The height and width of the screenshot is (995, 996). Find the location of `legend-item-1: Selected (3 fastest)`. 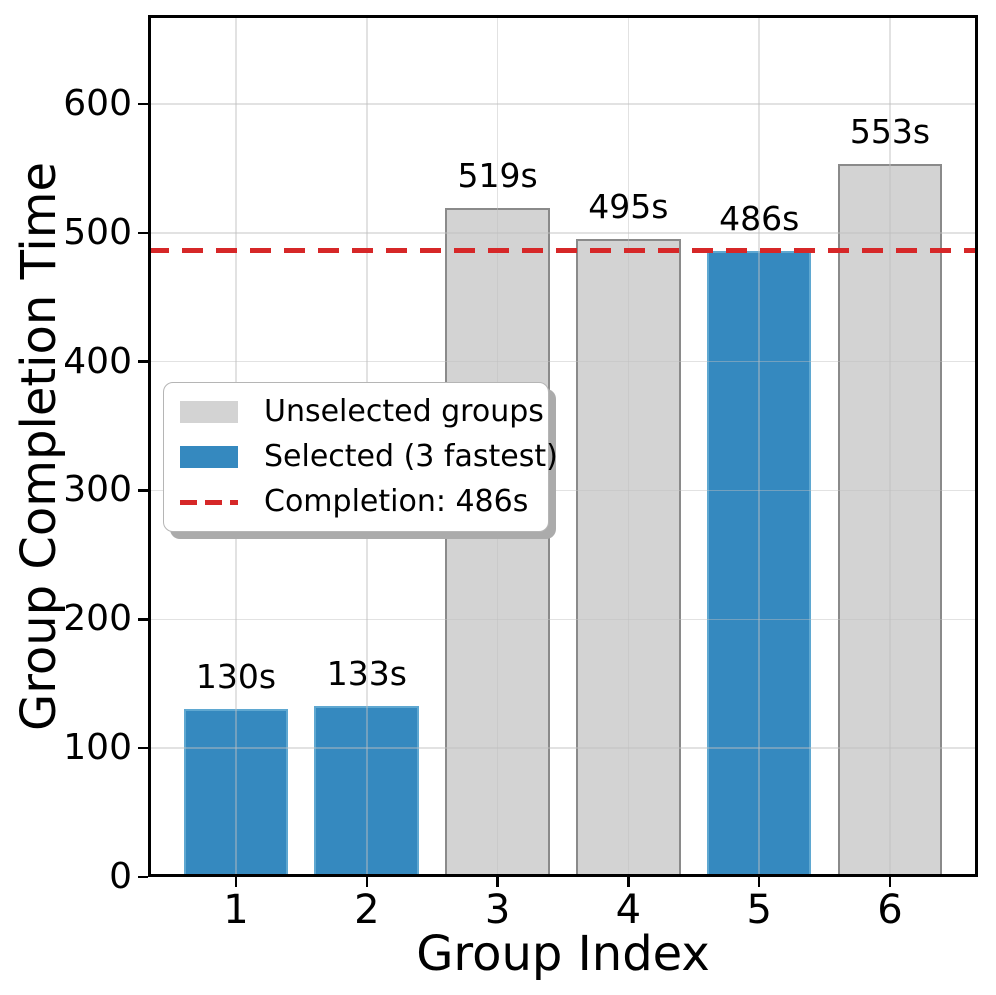

legend-item-1: Selected (3 fastest) is located at coordinates (369, 457).